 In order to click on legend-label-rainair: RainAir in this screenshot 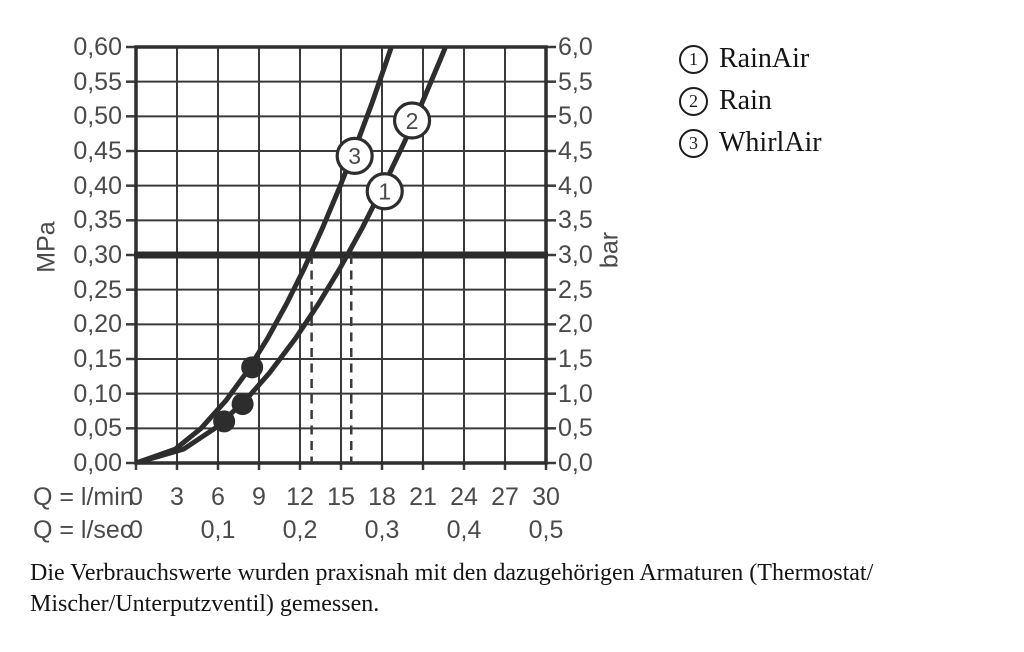, I will do `click(764, 58)`.